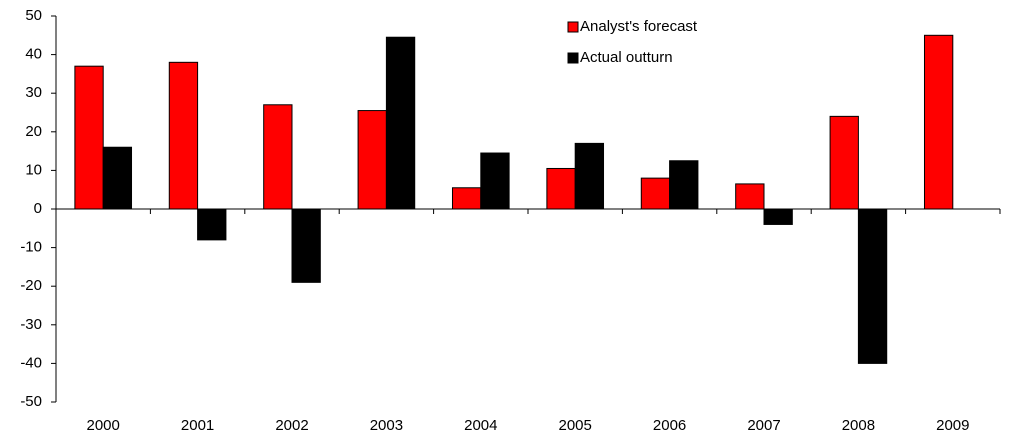 This screenshot has height=441, width=1010. I want to click on x-tick-label: 2001, so click(197, 425).